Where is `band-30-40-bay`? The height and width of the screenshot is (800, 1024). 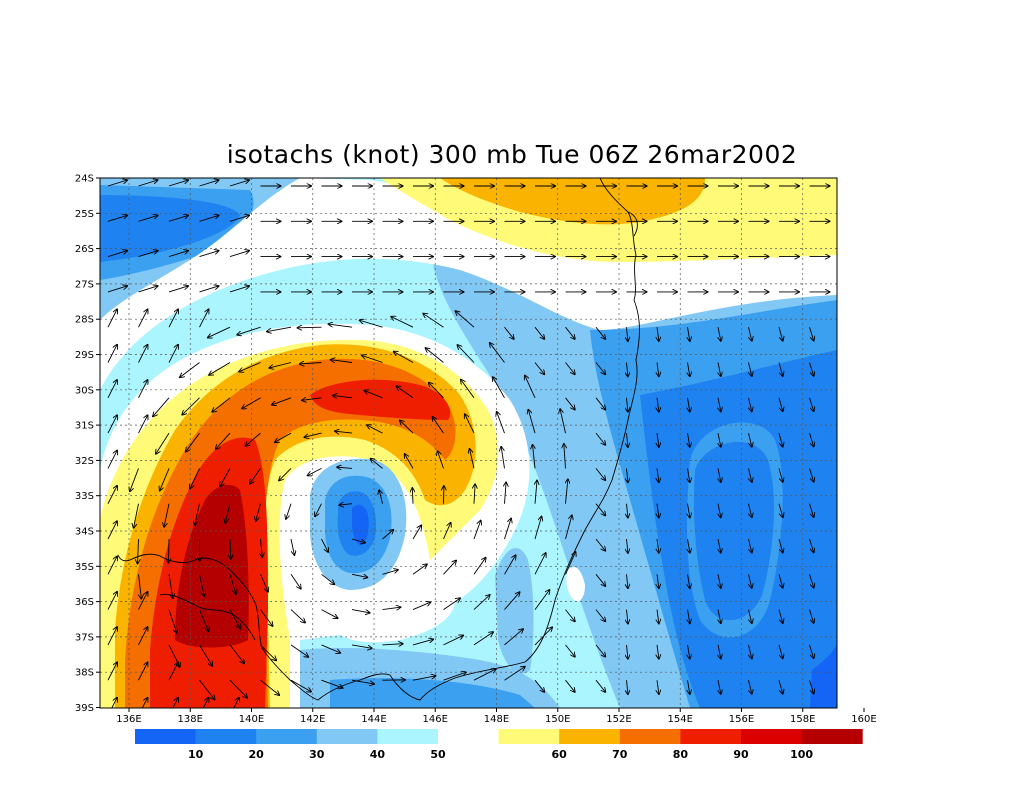
band-30-40-bay is located at coordinates (514, 611).